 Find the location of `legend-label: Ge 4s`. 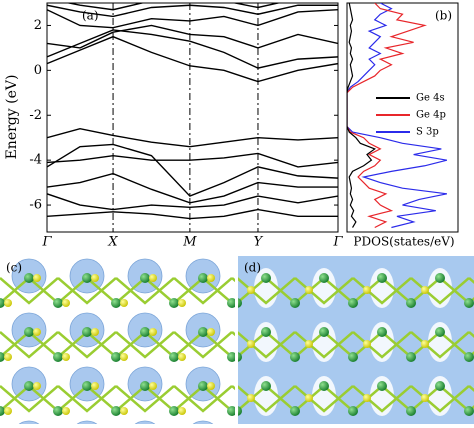

legend-label: Ge 4s is located at coordinates (430, 98).